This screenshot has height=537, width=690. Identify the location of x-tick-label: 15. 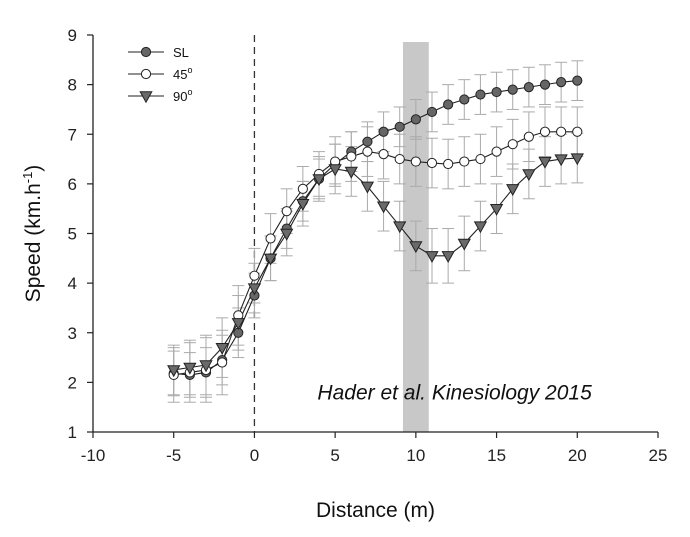
(496, 455).